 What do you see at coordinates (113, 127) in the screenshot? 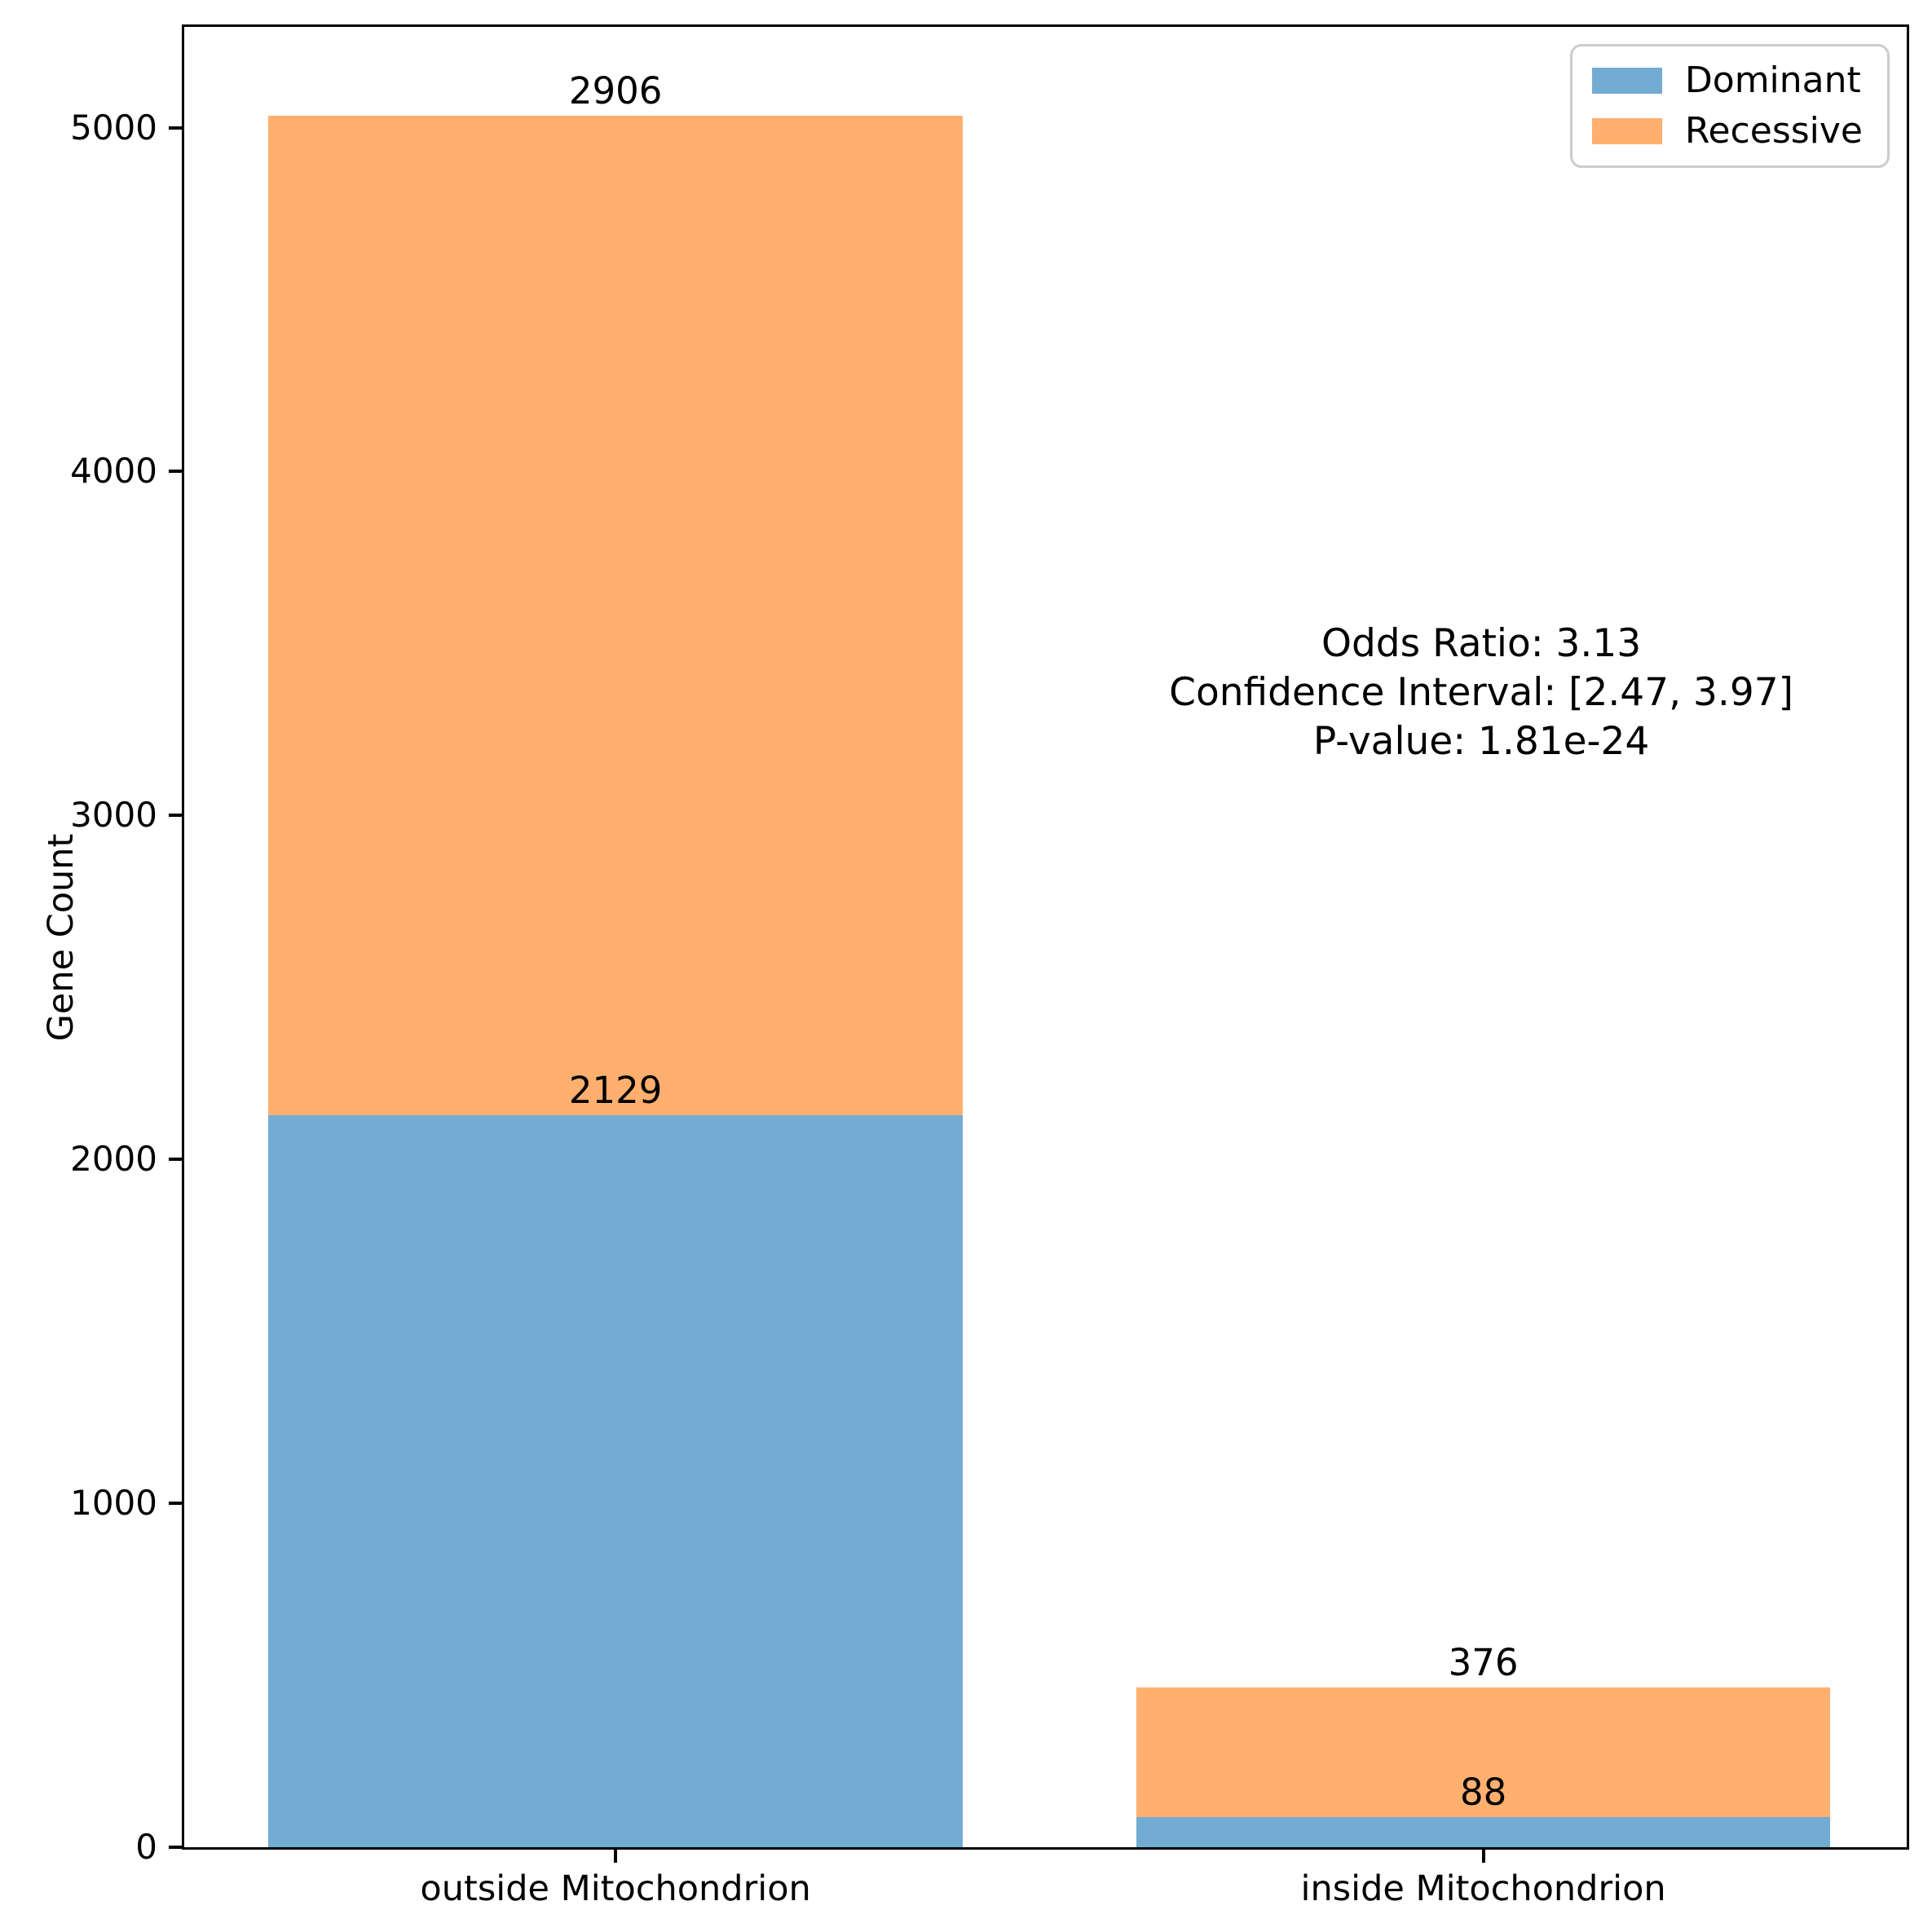
I see `y-tick-label-5000: 5000` at bounding box center [113, 127].